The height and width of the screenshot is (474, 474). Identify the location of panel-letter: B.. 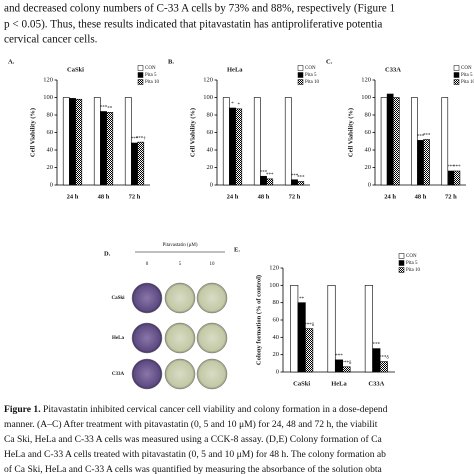
(171, 61).